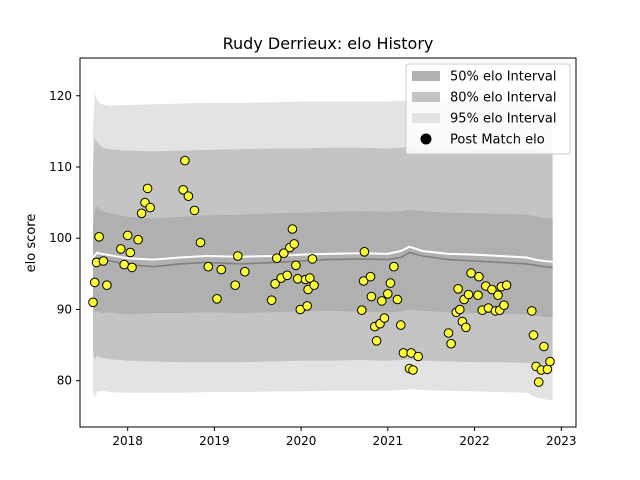  I want to click on legend-label: Post Match elo, so click(497, 140).